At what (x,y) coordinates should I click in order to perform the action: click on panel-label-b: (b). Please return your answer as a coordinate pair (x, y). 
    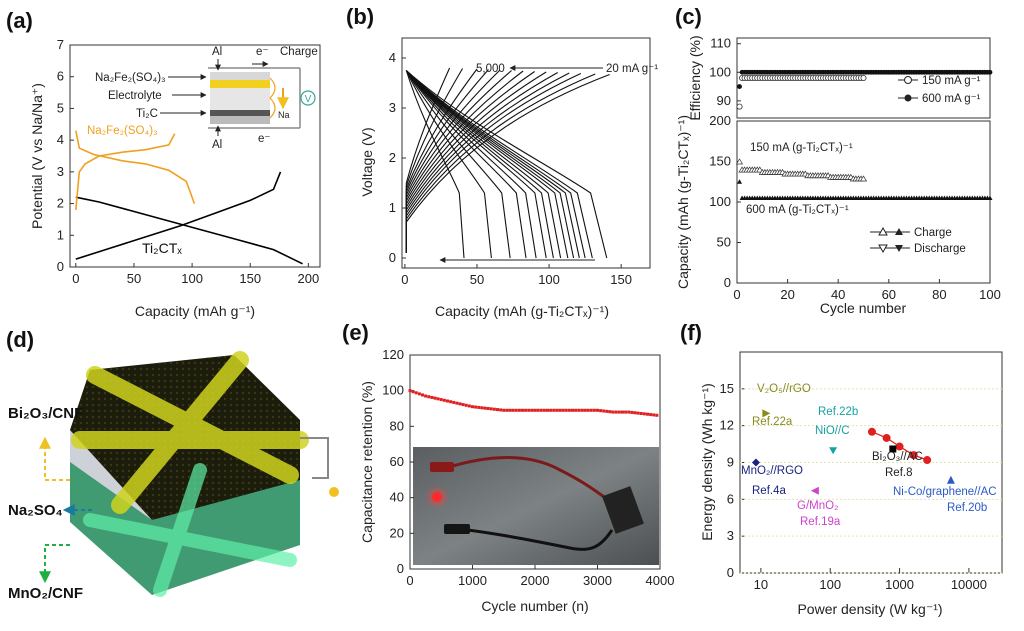
    Looking at the image, I should click on (360, 16).